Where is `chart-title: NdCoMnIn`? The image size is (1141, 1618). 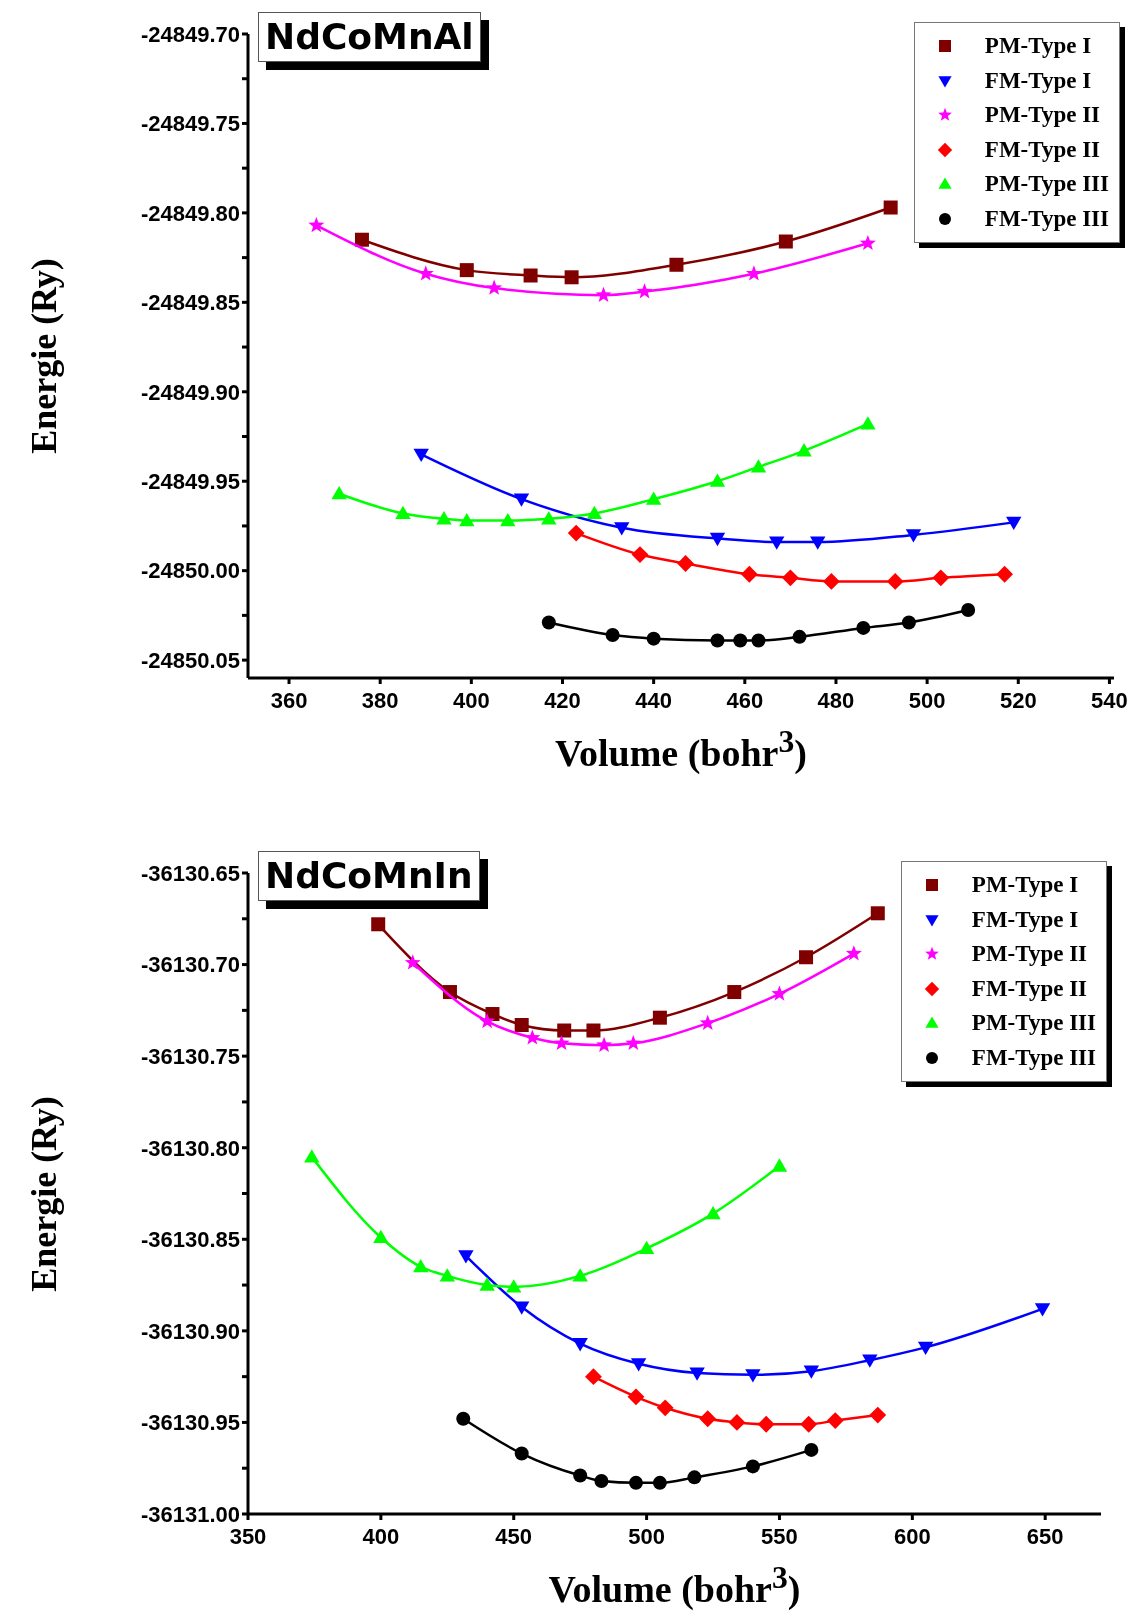 chart-title: NdCoMnIn is located at coordinates (369, 876).